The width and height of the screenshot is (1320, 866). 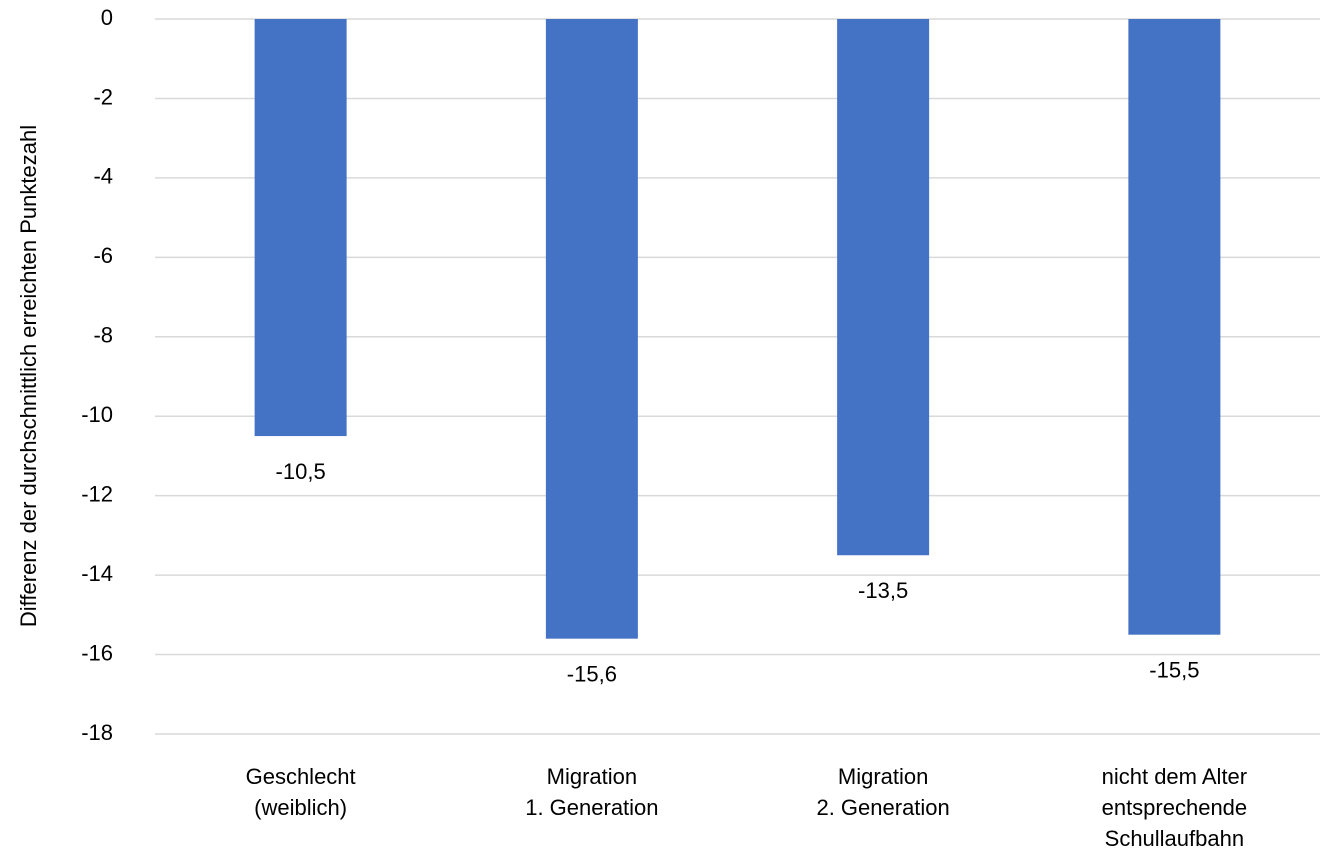 What do you see at coordinates (97, 652) in the screenshot?
I see `y-tick-label: -16` at bounding box center [97, 652].